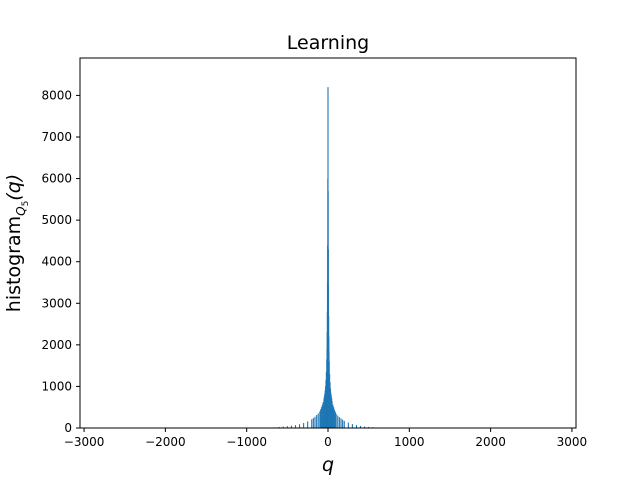 The image size is (640, 480). Describe the element at coordinates (56, 386) in the screenshot. I see `y-tick-label: 1000` at that location.